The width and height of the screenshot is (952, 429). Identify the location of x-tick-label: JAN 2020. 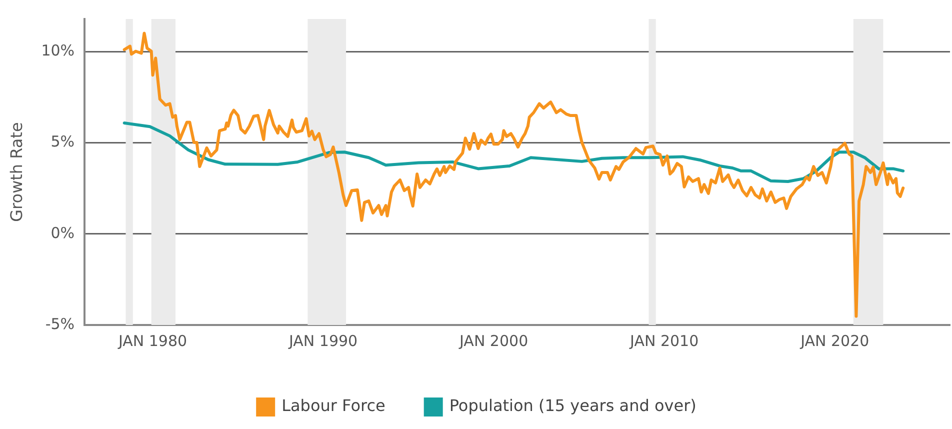
(835, 341).